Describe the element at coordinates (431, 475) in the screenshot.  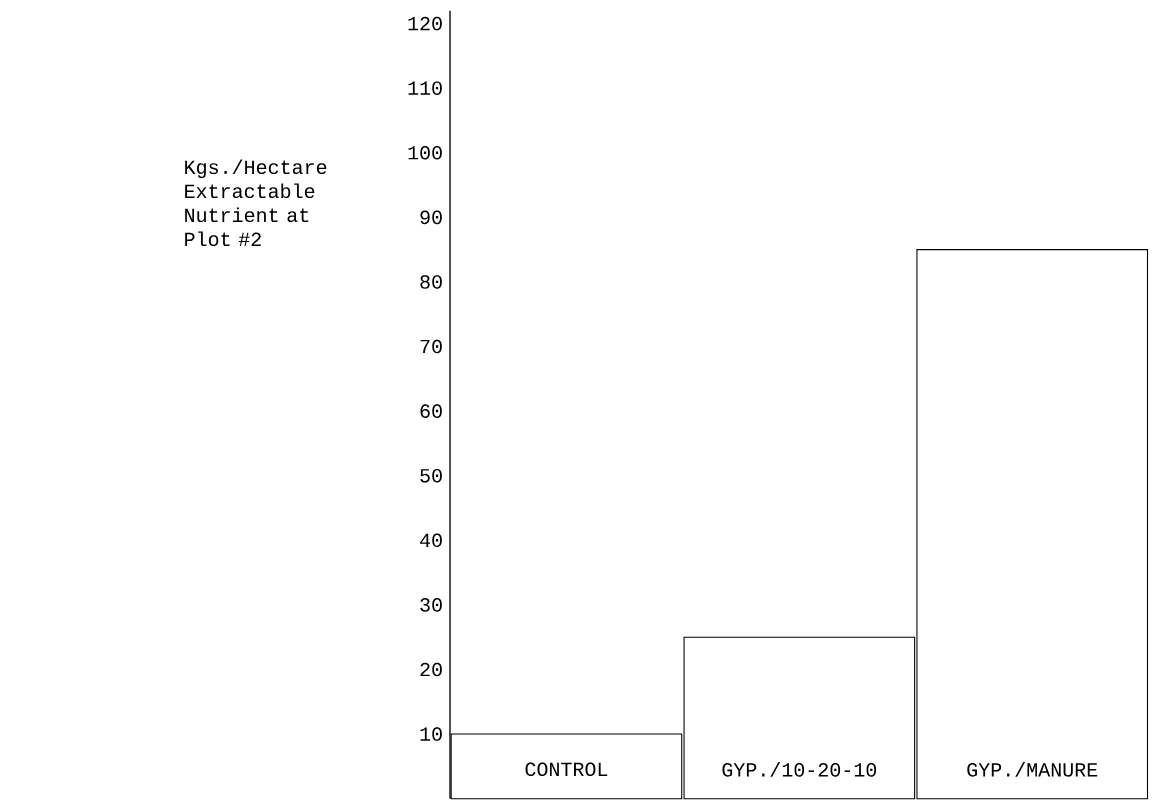
I see `y-tick-label: 50` at that location.